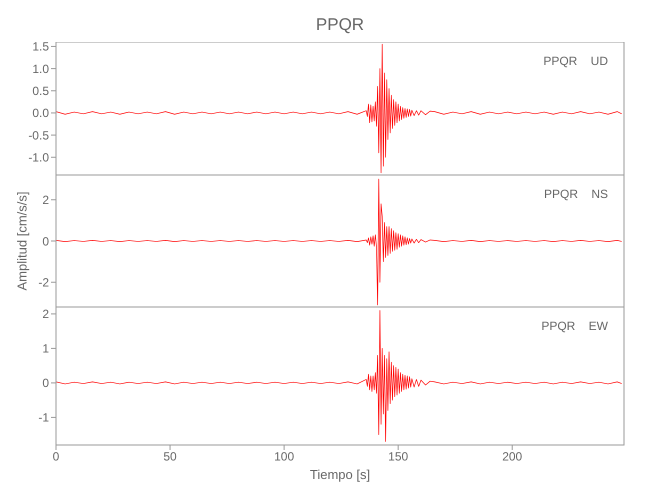 The image size is (650, 500). I want to click on annotation: PPQR UD, so click(575, 61).